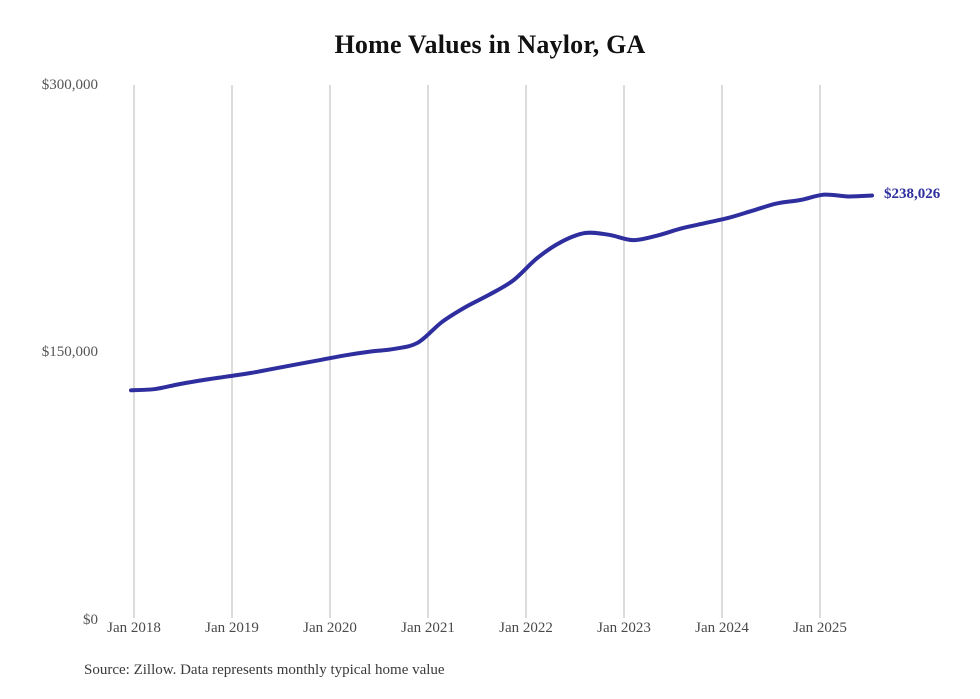 This screenshot has height=699, width=980. What do you see at coordinates (428, 628) in the screenshot?
I see `x-tick-label-jan-2021: Jan 2021` at bounding box center [428, 628].